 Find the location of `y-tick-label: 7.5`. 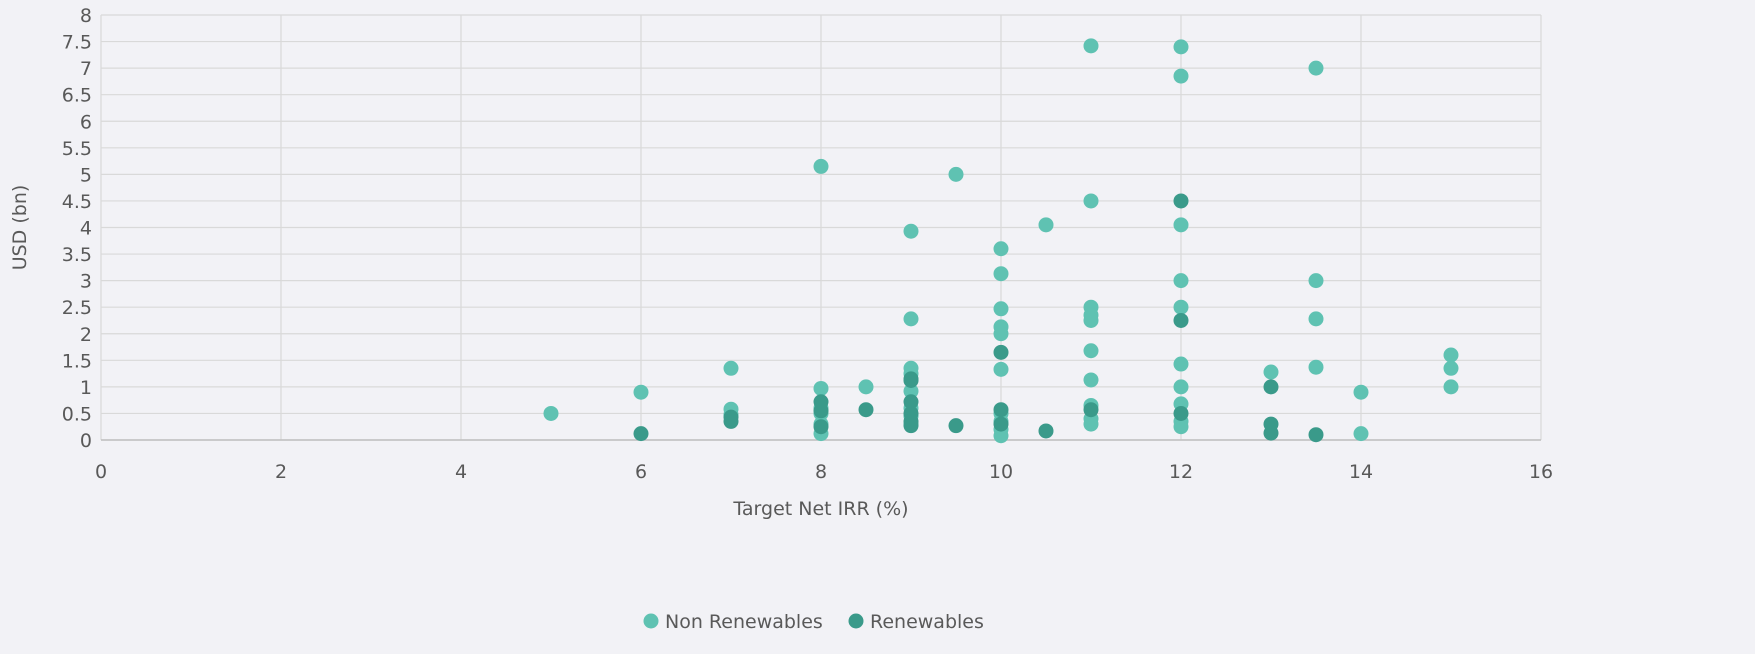

y-tick-label: 7.5 is located at coordinates (77, 43).